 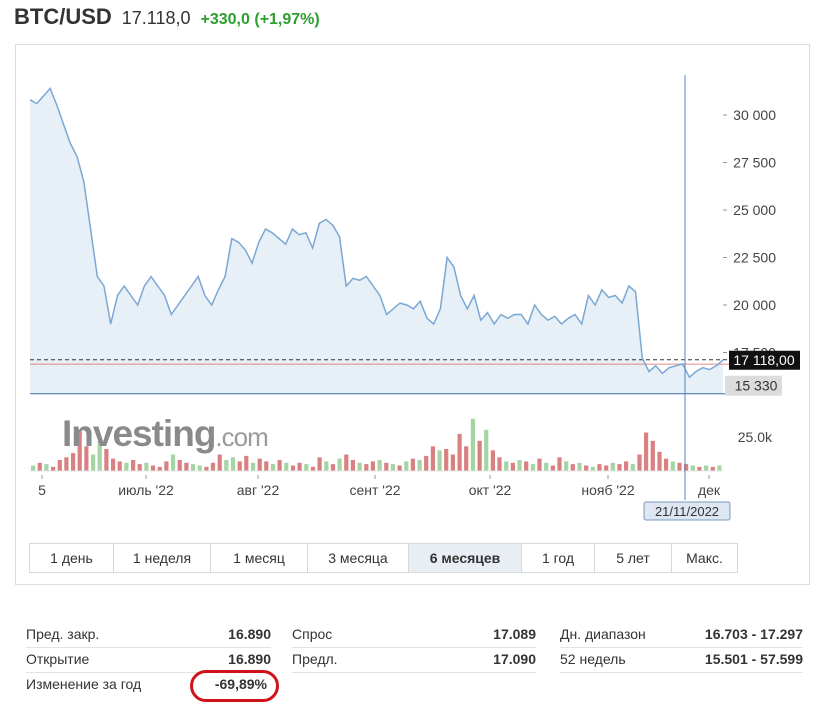 I want to click on stat-label: Спрос, so click(x=312, y=634).